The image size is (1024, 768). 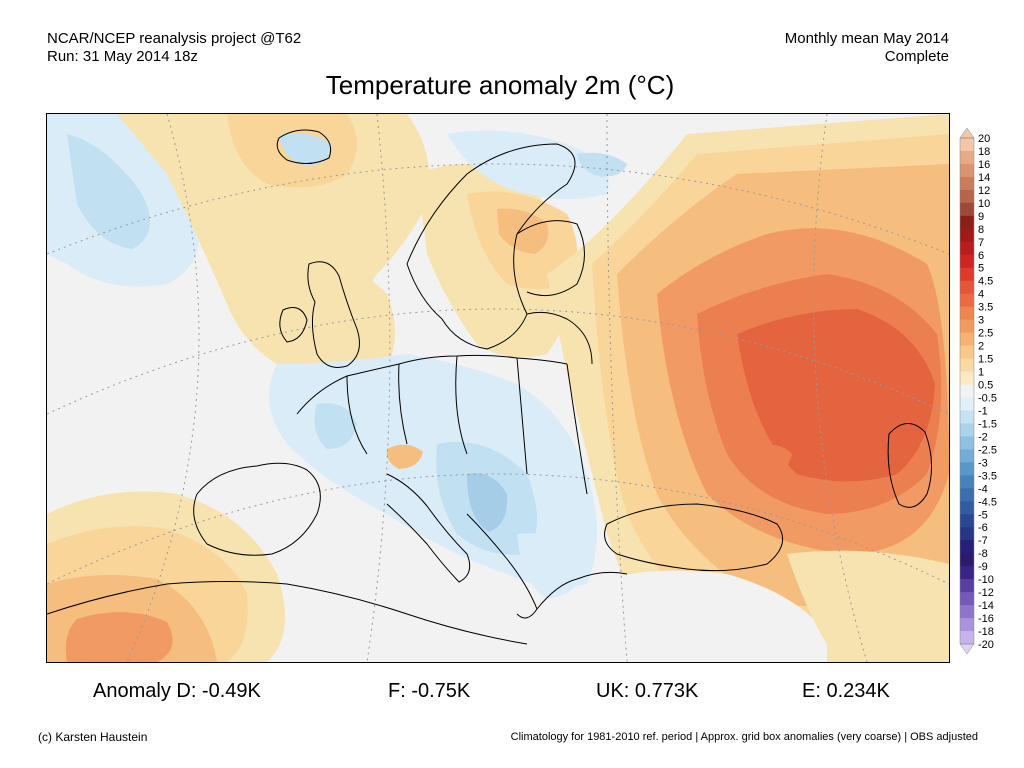 I want to click on colorbar-tick-label: 10, so click(x=984, y=204).